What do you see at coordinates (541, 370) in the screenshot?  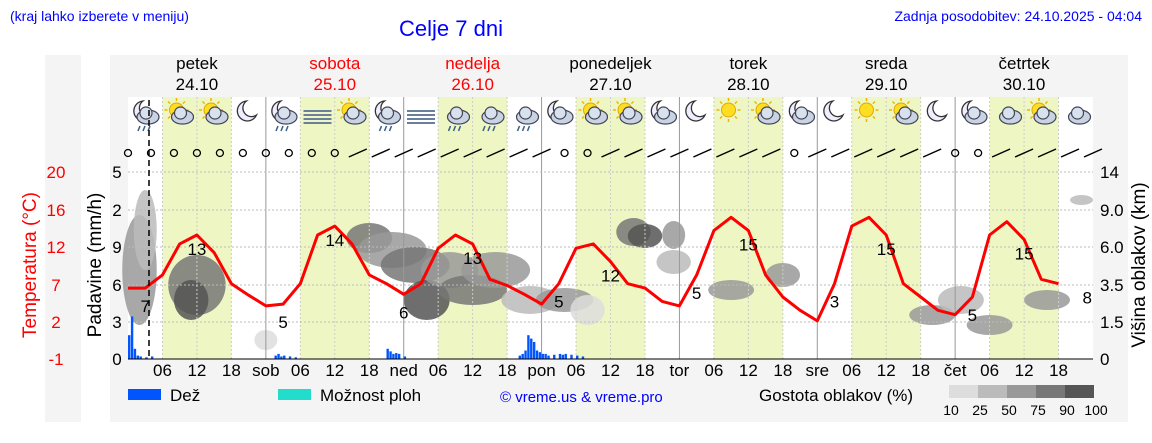 I see `x-tick-label: pon` at bounding box center [541, 370].